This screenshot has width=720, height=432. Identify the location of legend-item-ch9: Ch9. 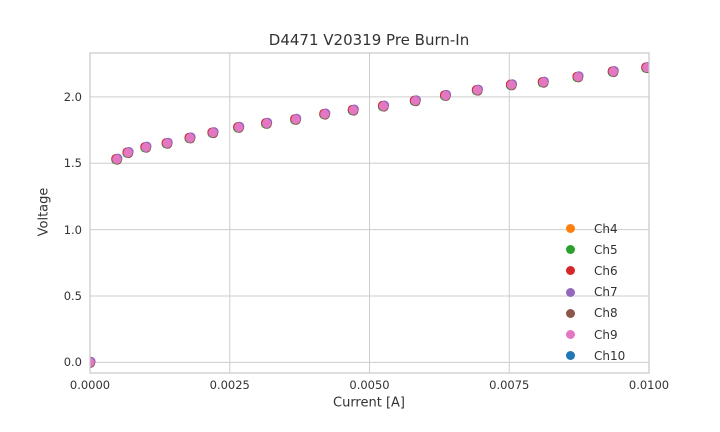
(595, 334).